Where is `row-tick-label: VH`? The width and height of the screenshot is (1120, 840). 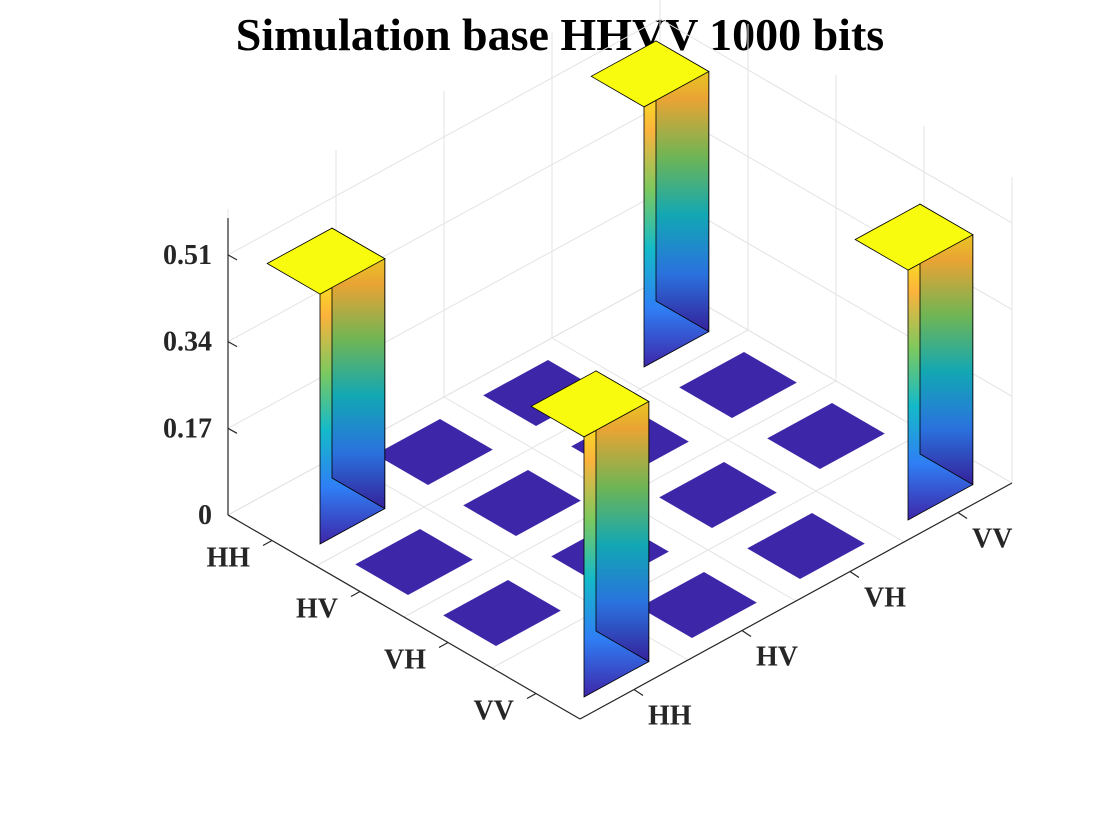 row-tick-label: VH is located at coordinates (405, 660).